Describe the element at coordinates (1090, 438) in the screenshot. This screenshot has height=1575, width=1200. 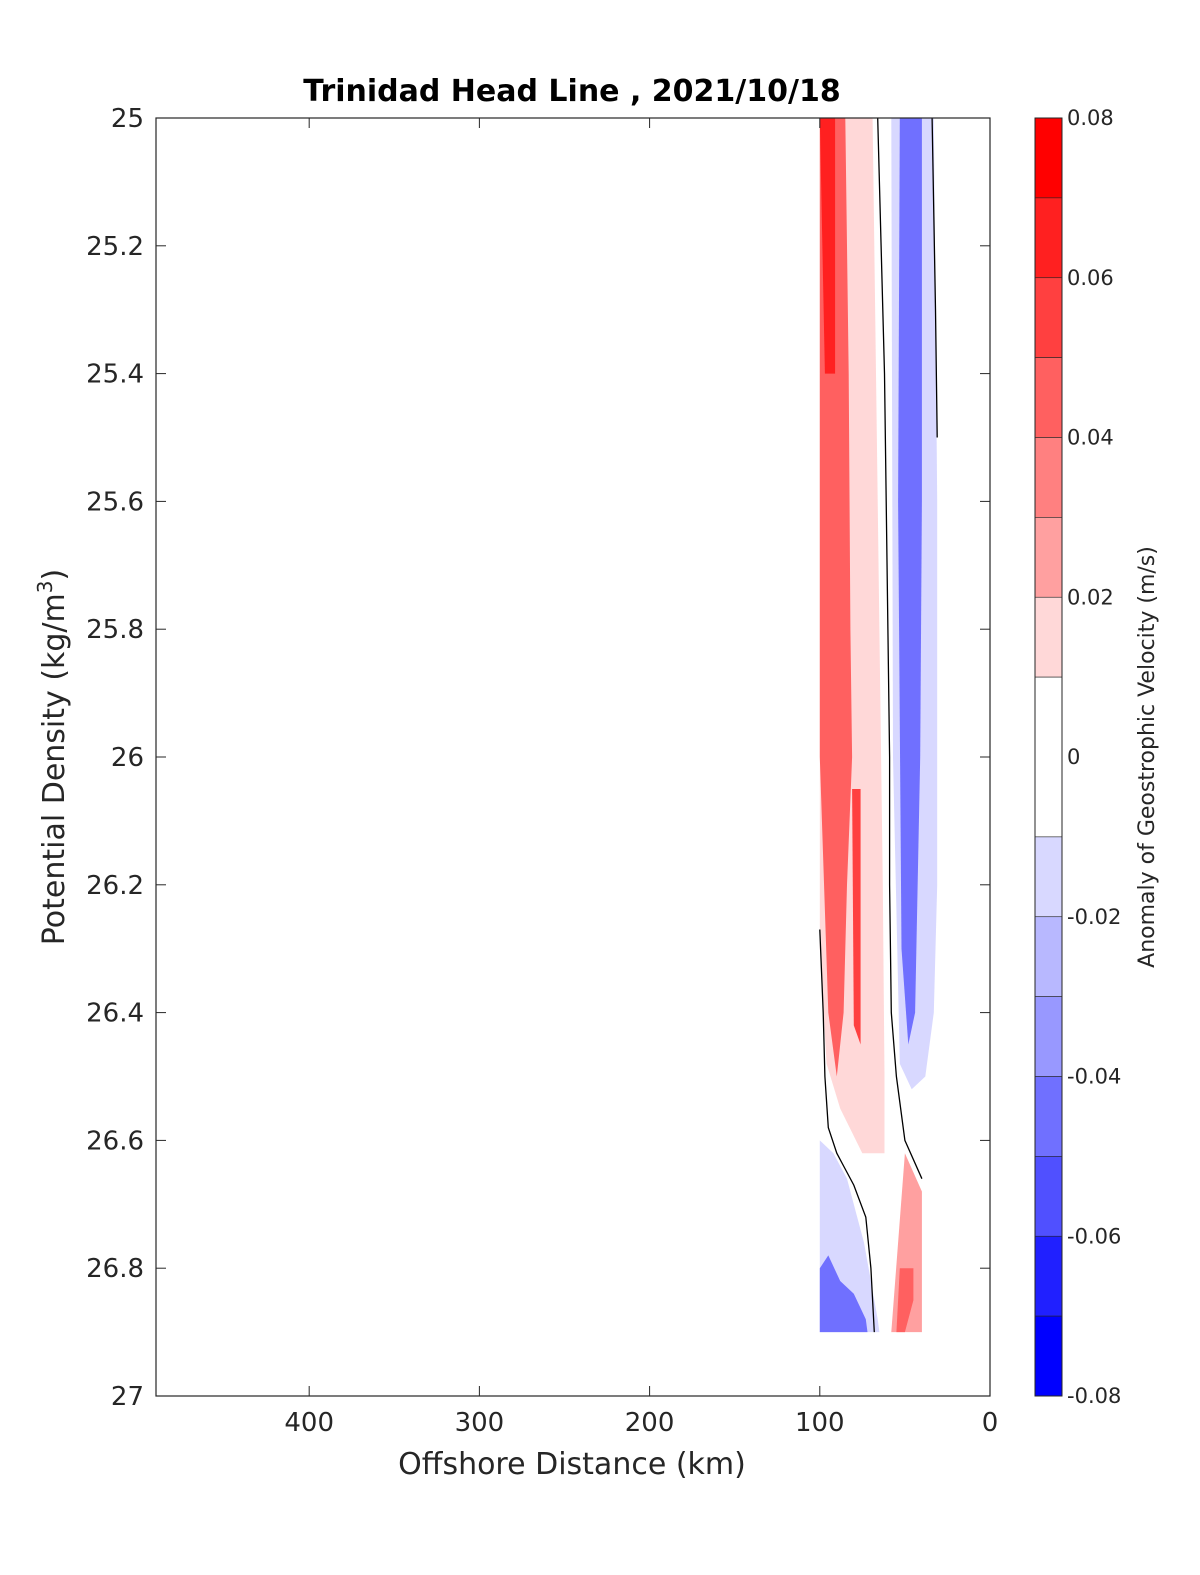
I see `colorbar-tick-label: 0.04` at that location.